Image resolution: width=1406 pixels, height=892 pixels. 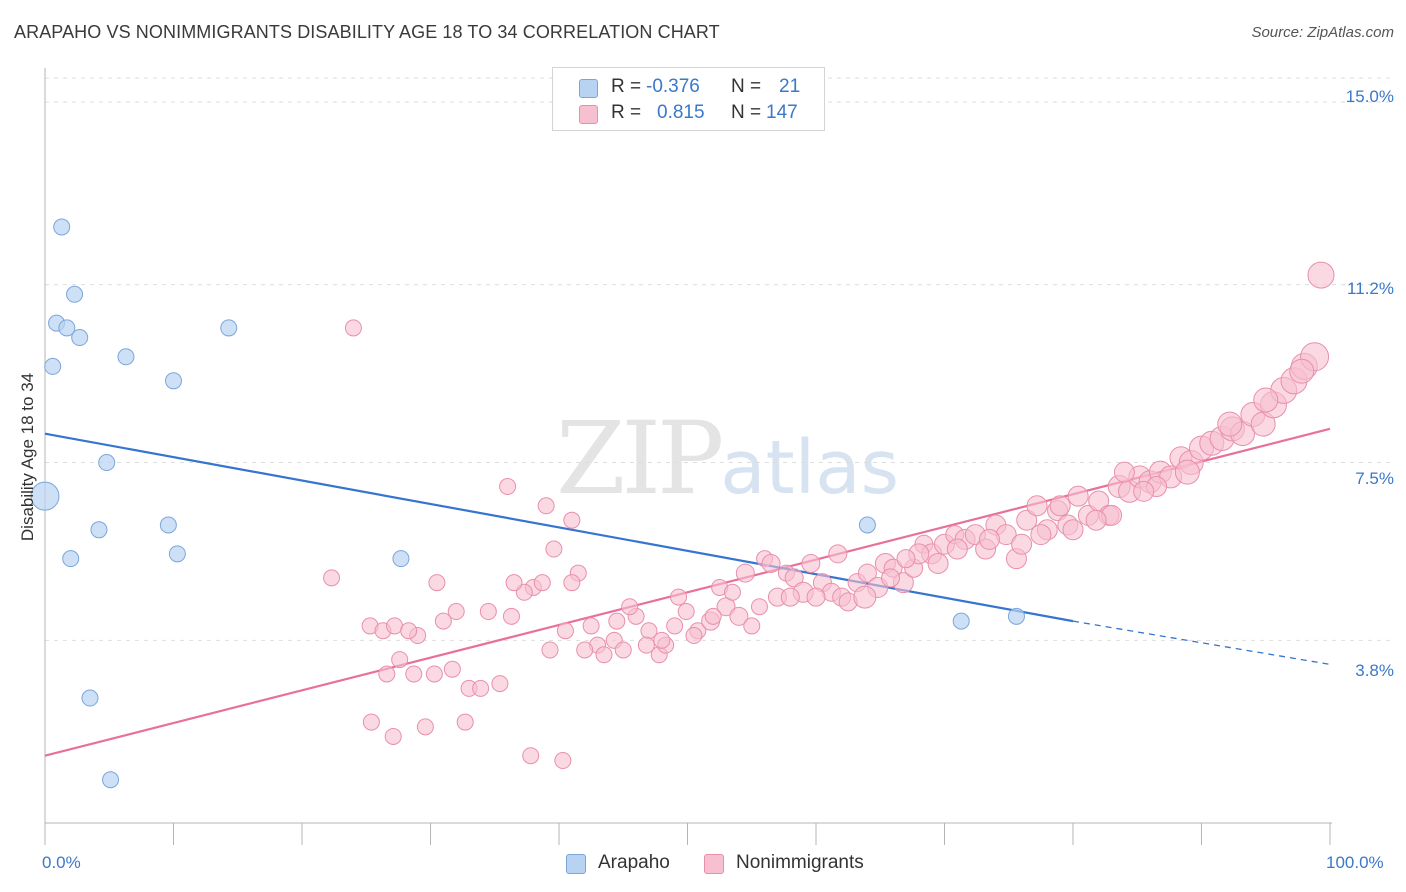 What do you see at coordinates (681, 112) in the screenshot?
I see `legend-r-value: 0.815` at bounding box center [681, 112].